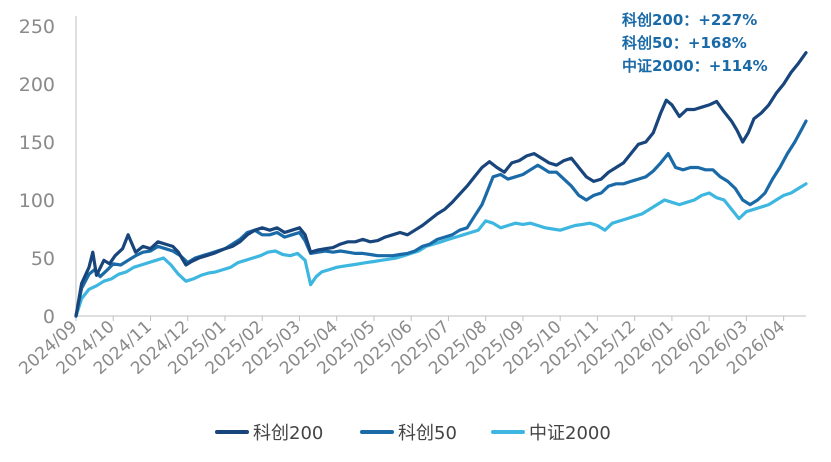  Describe the element at coordinates (37, 201) in the screenshot. I see `y-tick-label: 100` at that location.